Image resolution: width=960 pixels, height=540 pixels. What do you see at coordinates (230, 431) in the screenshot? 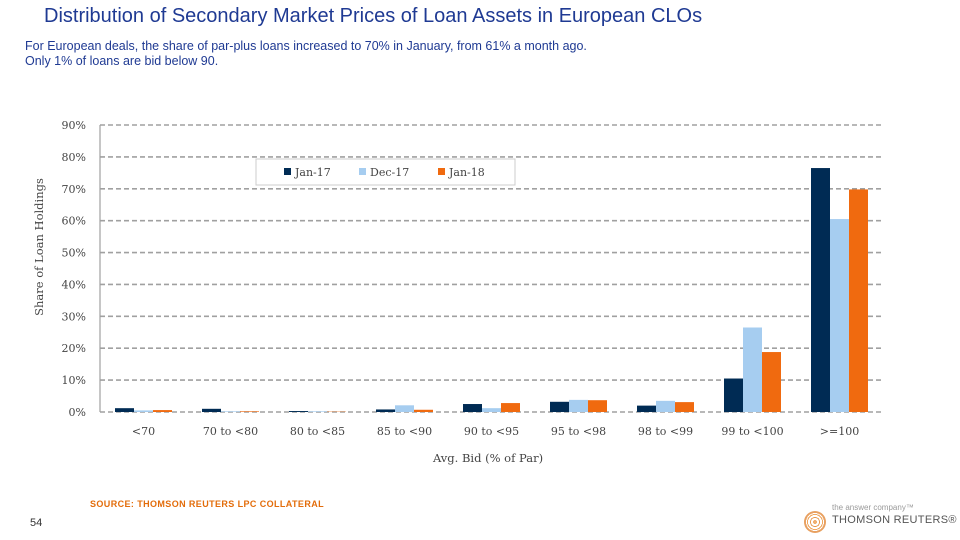
I see `x-category-label: 70 to <80` at bounding box center [230, 431].